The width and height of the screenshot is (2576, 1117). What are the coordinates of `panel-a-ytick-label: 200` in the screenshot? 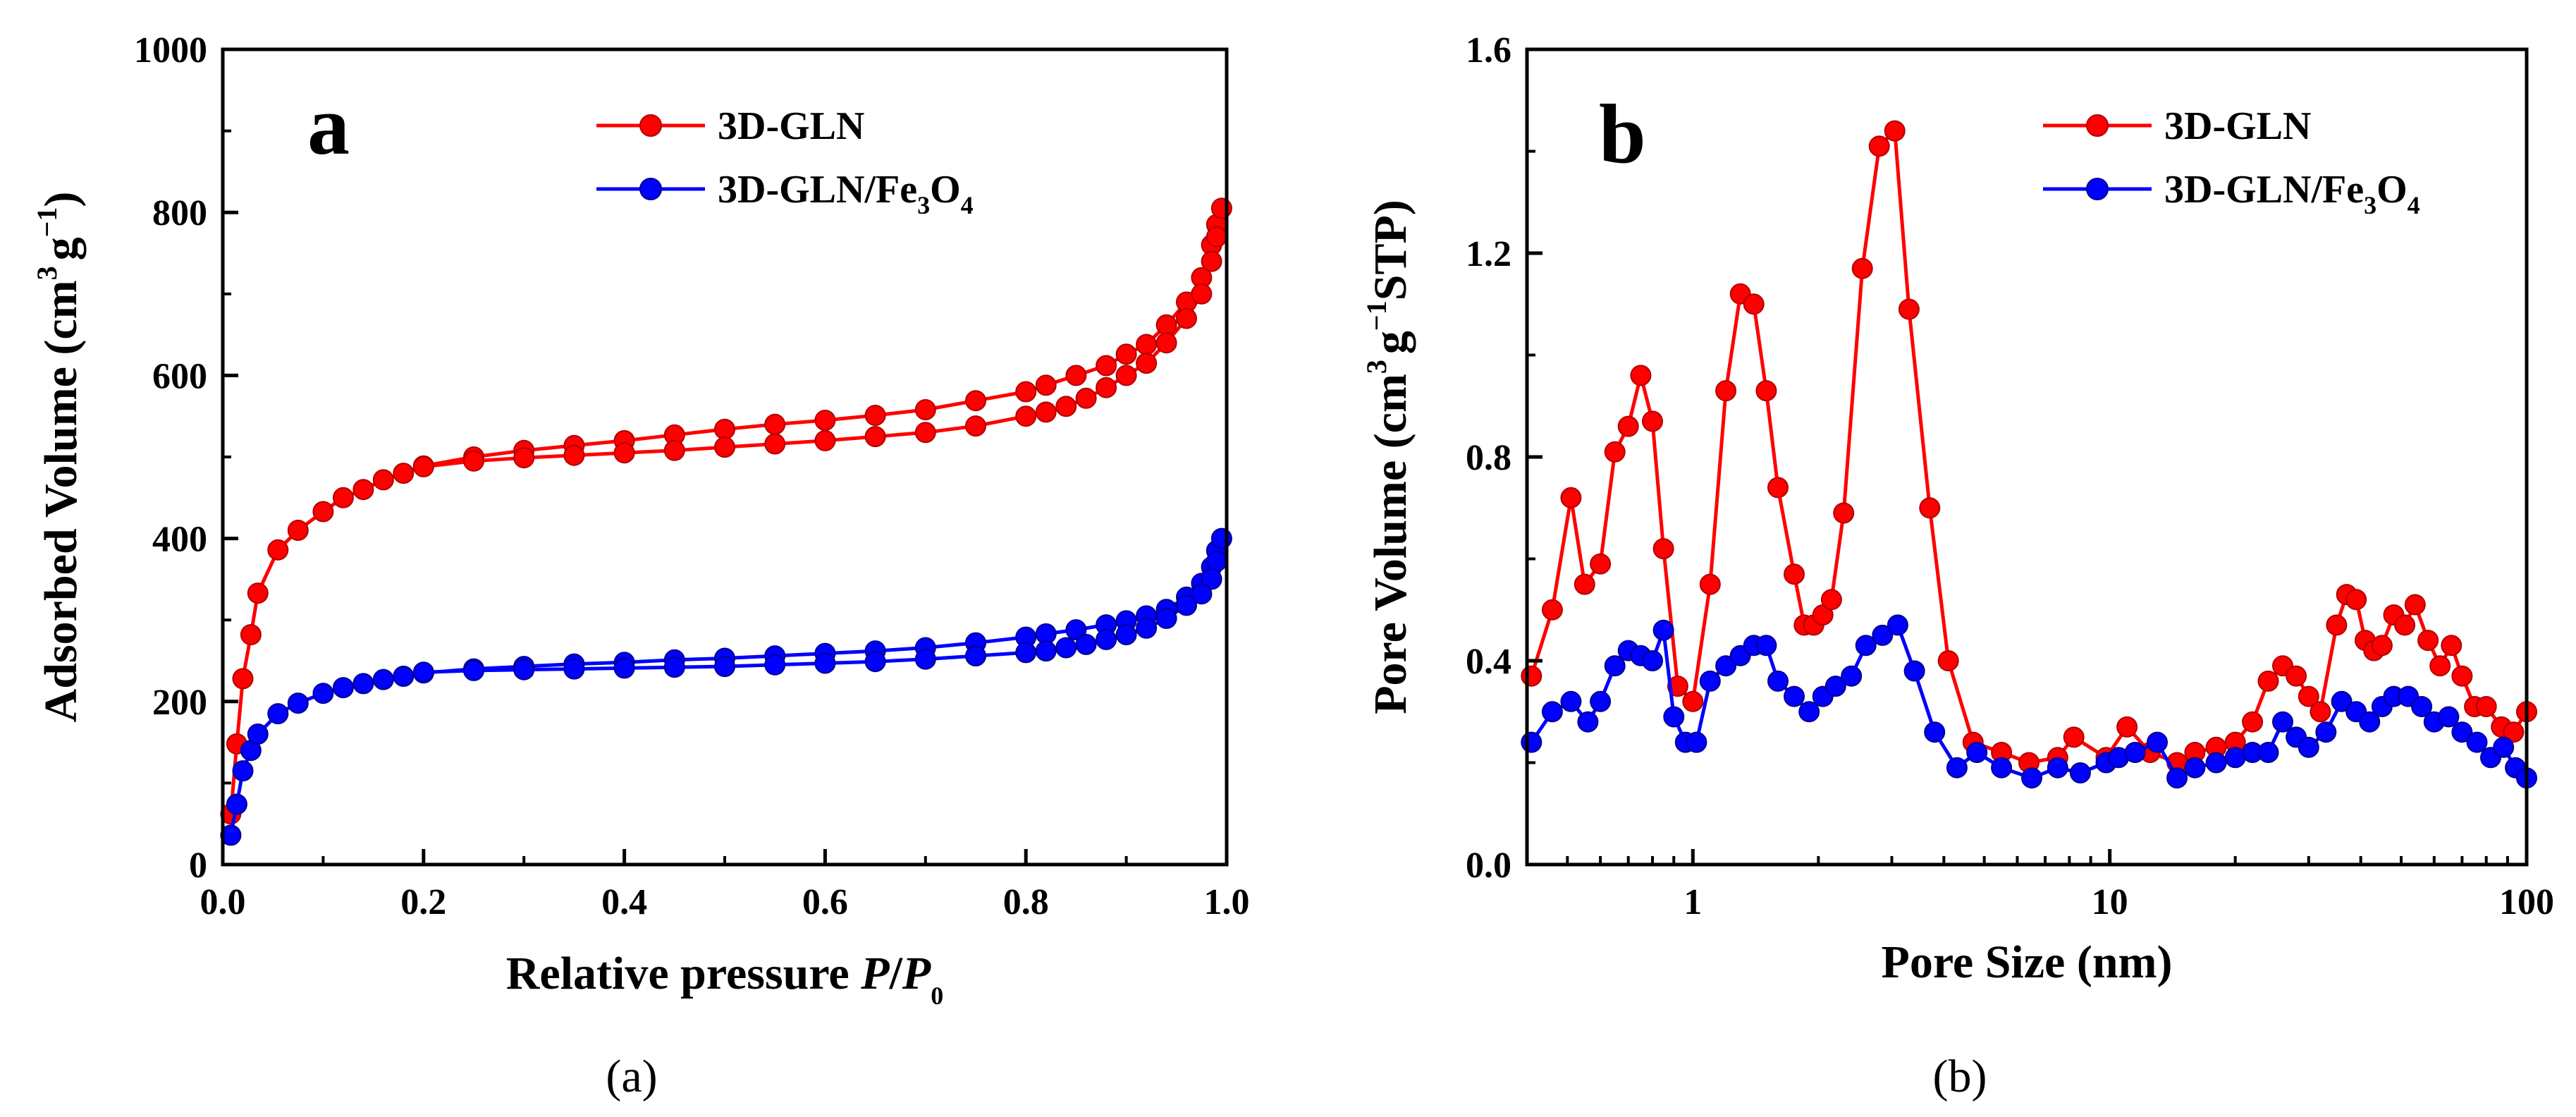 It's located at (179, 703).